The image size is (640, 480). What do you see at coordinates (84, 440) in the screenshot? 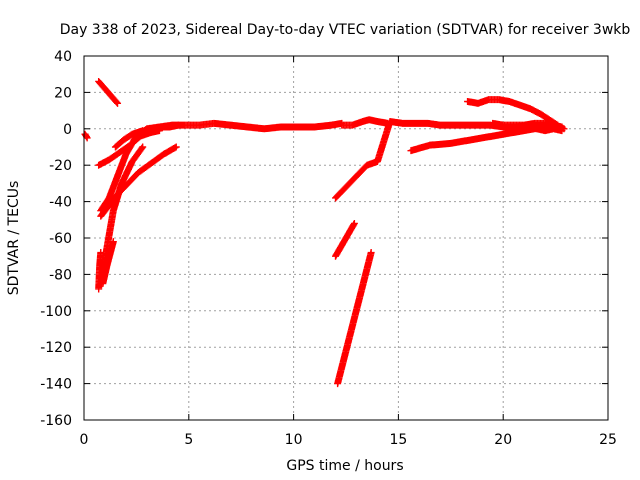
I see `x-tick-label: 0` at bounding box center [84, 440].